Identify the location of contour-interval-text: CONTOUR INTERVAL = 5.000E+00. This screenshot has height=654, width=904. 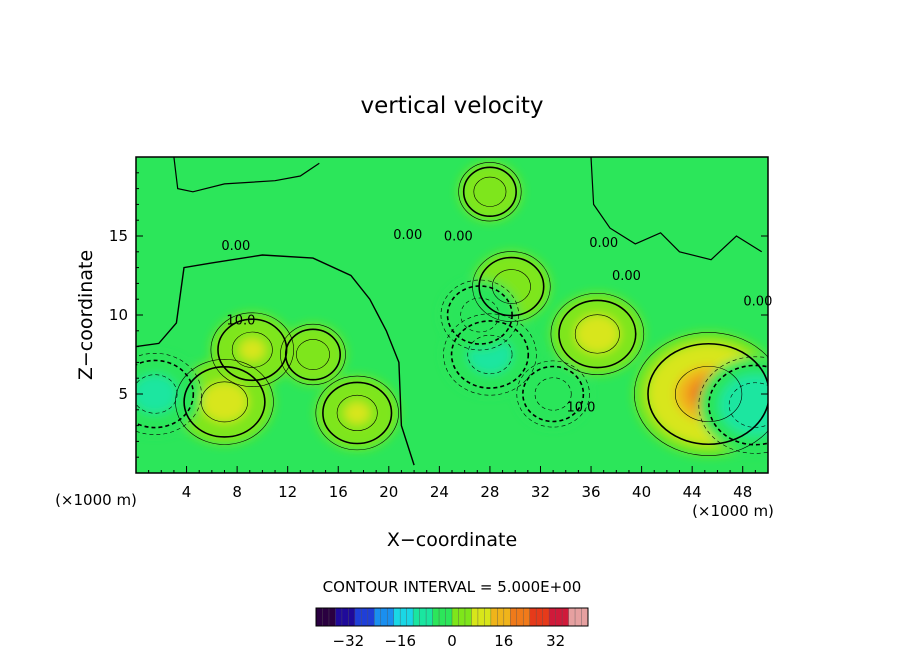
(452, 587).